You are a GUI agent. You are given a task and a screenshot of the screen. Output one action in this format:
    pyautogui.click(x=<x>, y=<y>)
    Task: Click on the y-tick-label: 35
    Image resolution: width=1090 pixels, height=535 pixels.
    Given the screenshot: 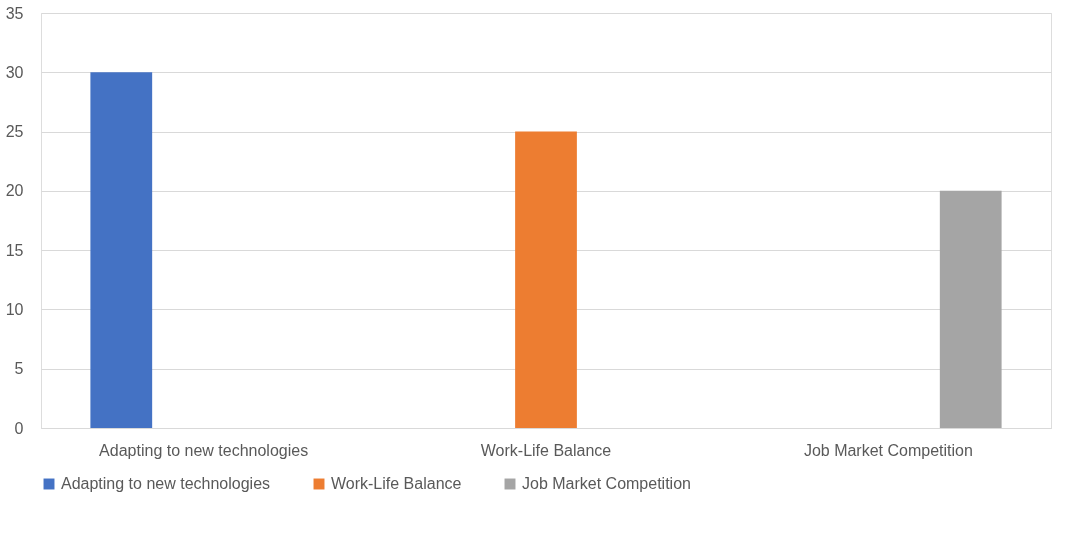 What is the action you would take?
    pyautogui.click(x=14, y=13)
    